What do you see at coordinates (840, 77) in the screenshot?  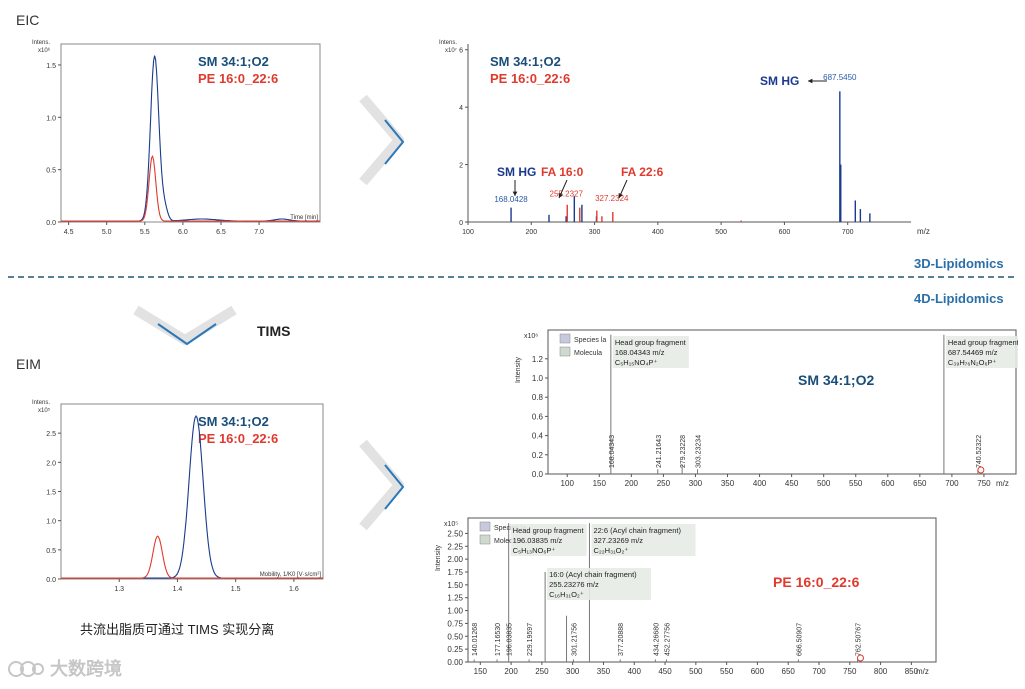 I see `peak-label: 687.5450` at bounding box center [840, 77].